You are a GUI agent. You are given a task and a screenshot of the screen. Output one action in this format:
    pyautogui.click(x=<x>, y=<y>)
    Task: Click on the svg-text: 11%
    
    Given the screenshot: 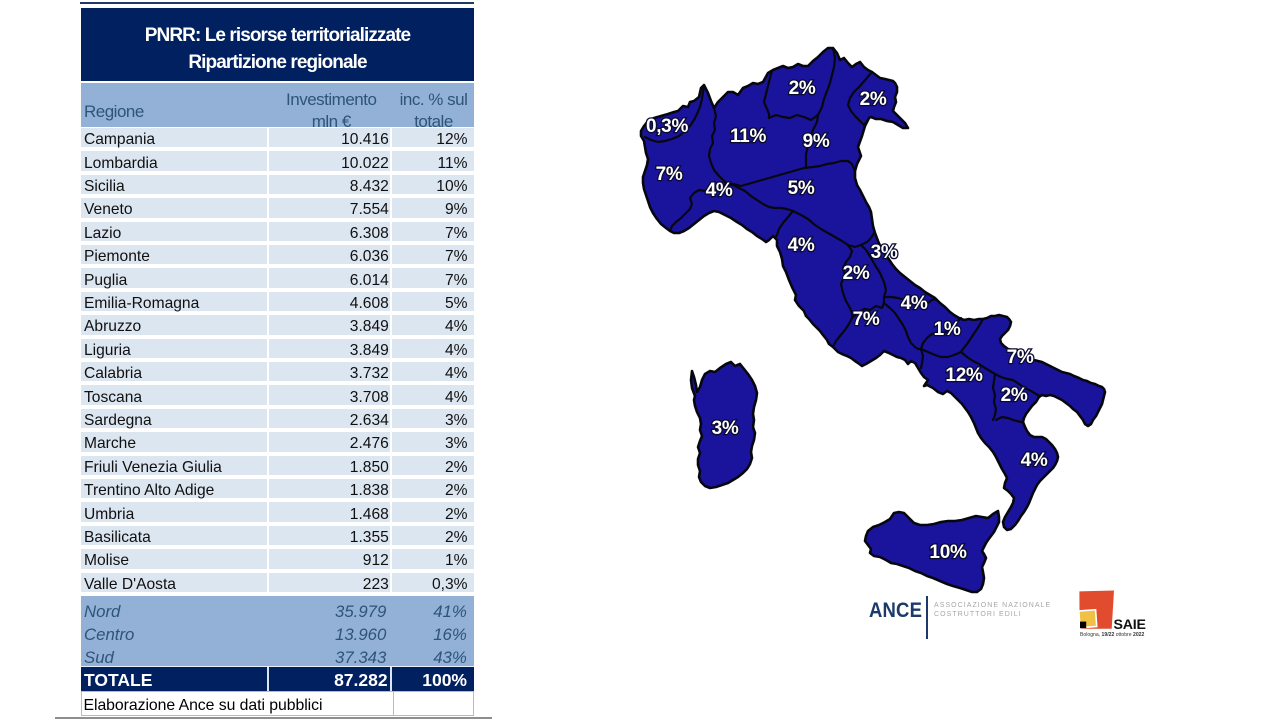 What is the action you would take?
    pyautogui.click(x=748, y=136)
    